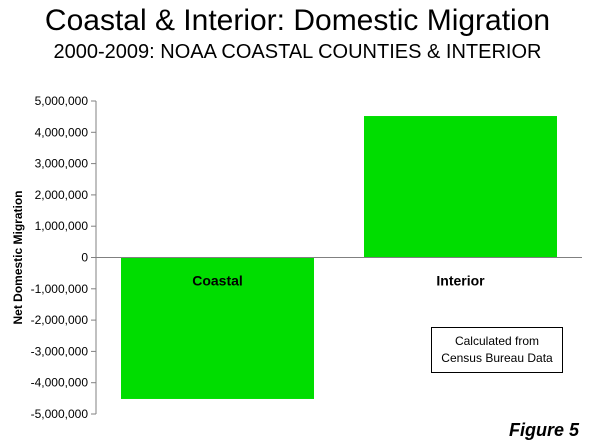 This screenshot has width=595, height=448. I want to click on y-tick-label: 0, so click(84, 258).